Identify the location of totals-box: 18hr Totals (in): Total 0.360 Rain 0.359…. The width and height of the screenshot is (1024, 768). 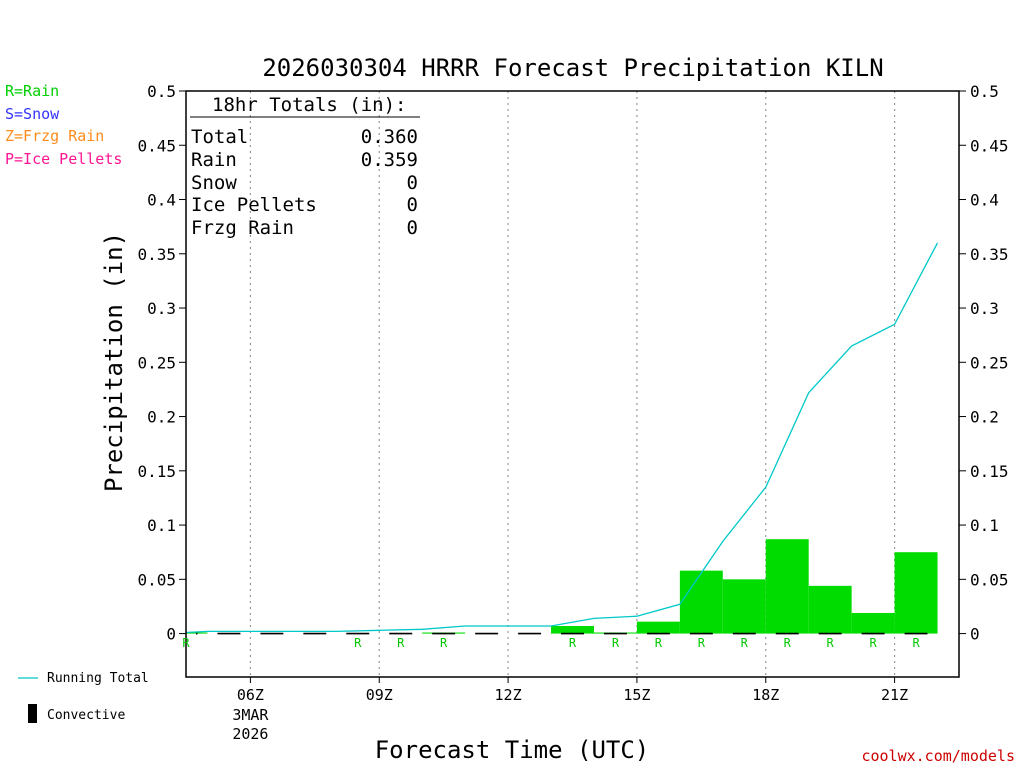
(305, 166).